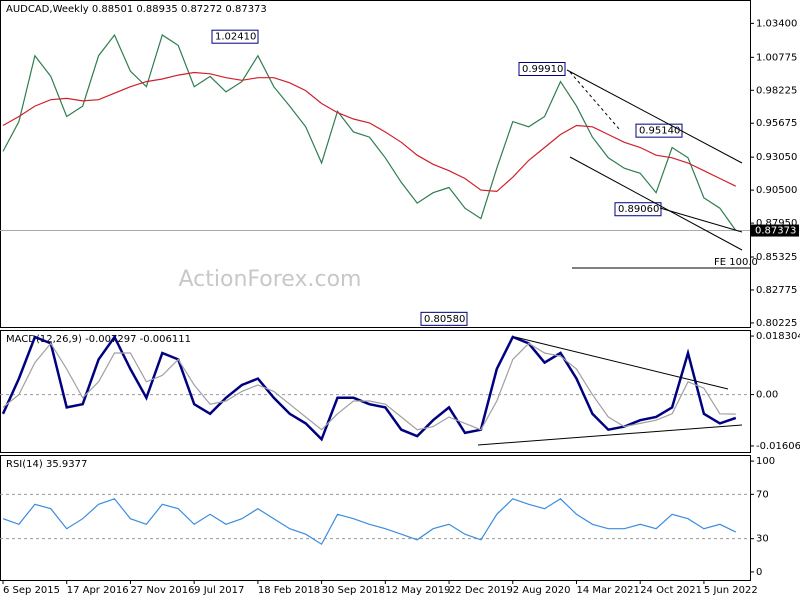 The image size is (800, 600). What do you see at coordinates (270, 279) in the screenshot?
I see `watermark: ActionForex.com` at bounding box center [270, 279].